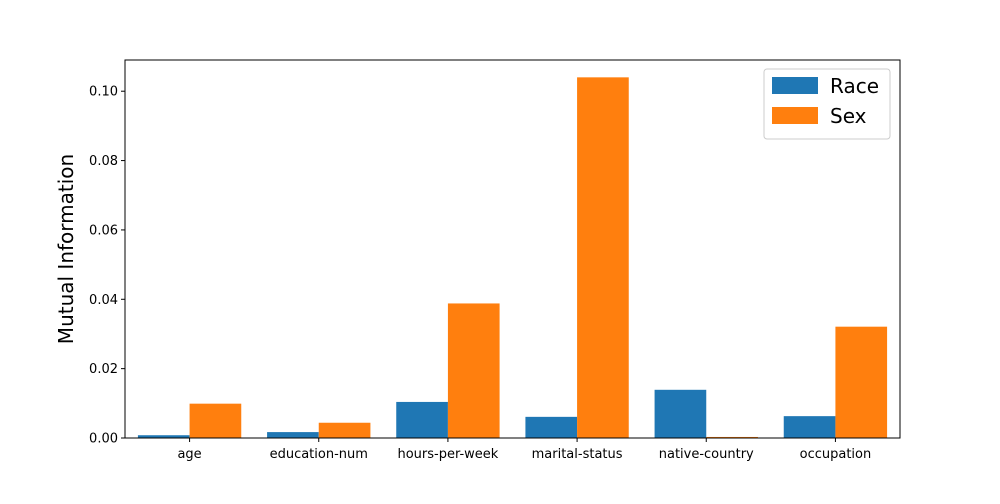 Image resolution: width=1000 pixels, height=504 pixels. Describe the element at coordinates (603, 257) in the screenshot. I see `bar-sex-marital-status` at that location.